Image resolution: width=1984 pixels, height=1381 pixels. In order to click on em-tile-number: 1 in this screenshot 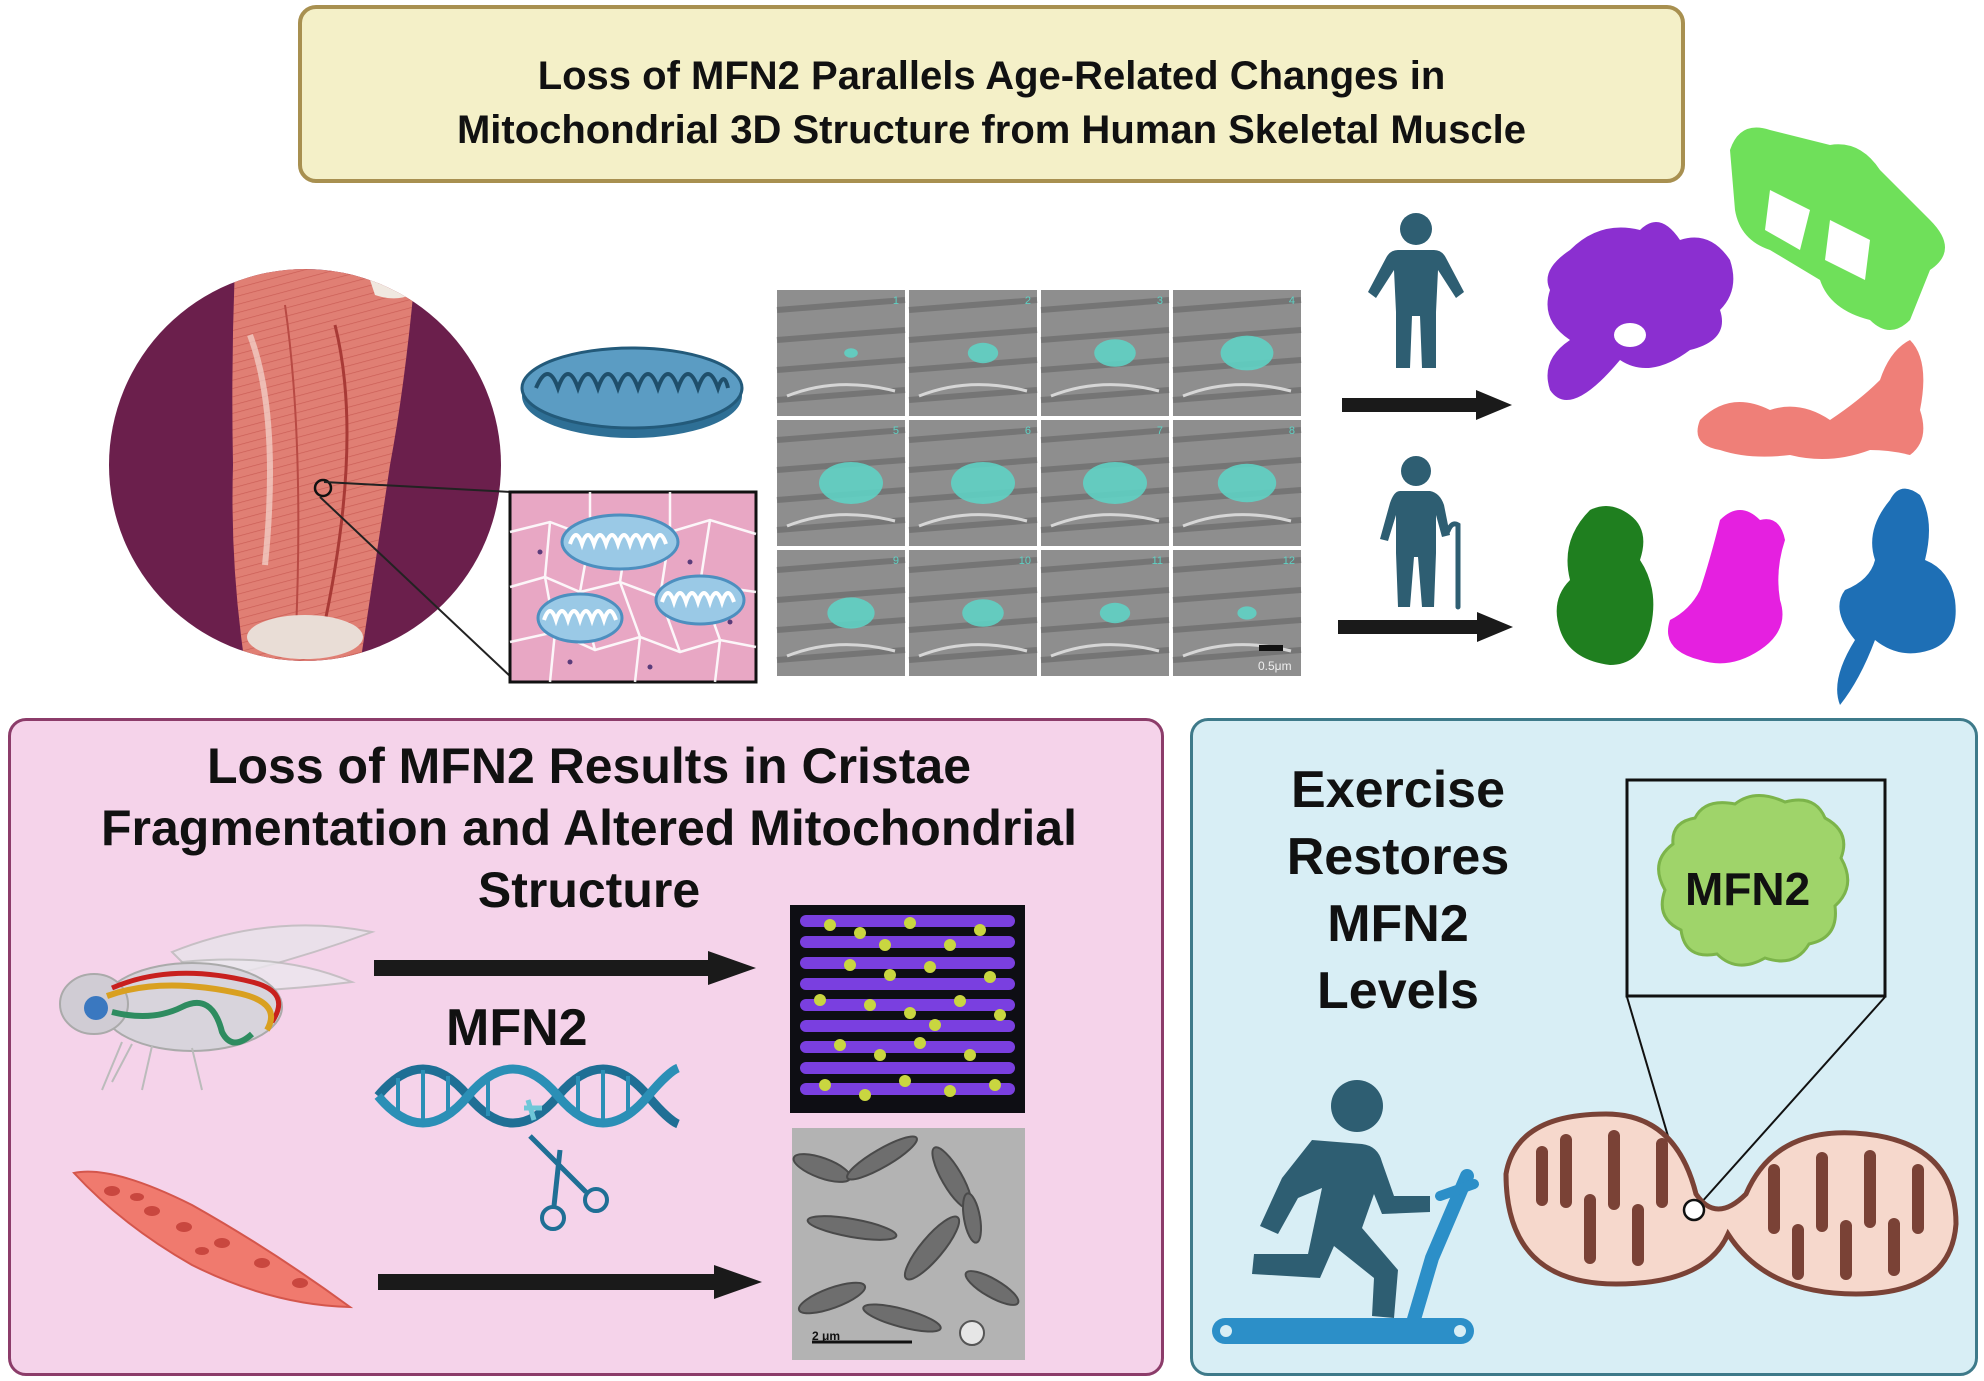, I will do `click(896, 301)`.